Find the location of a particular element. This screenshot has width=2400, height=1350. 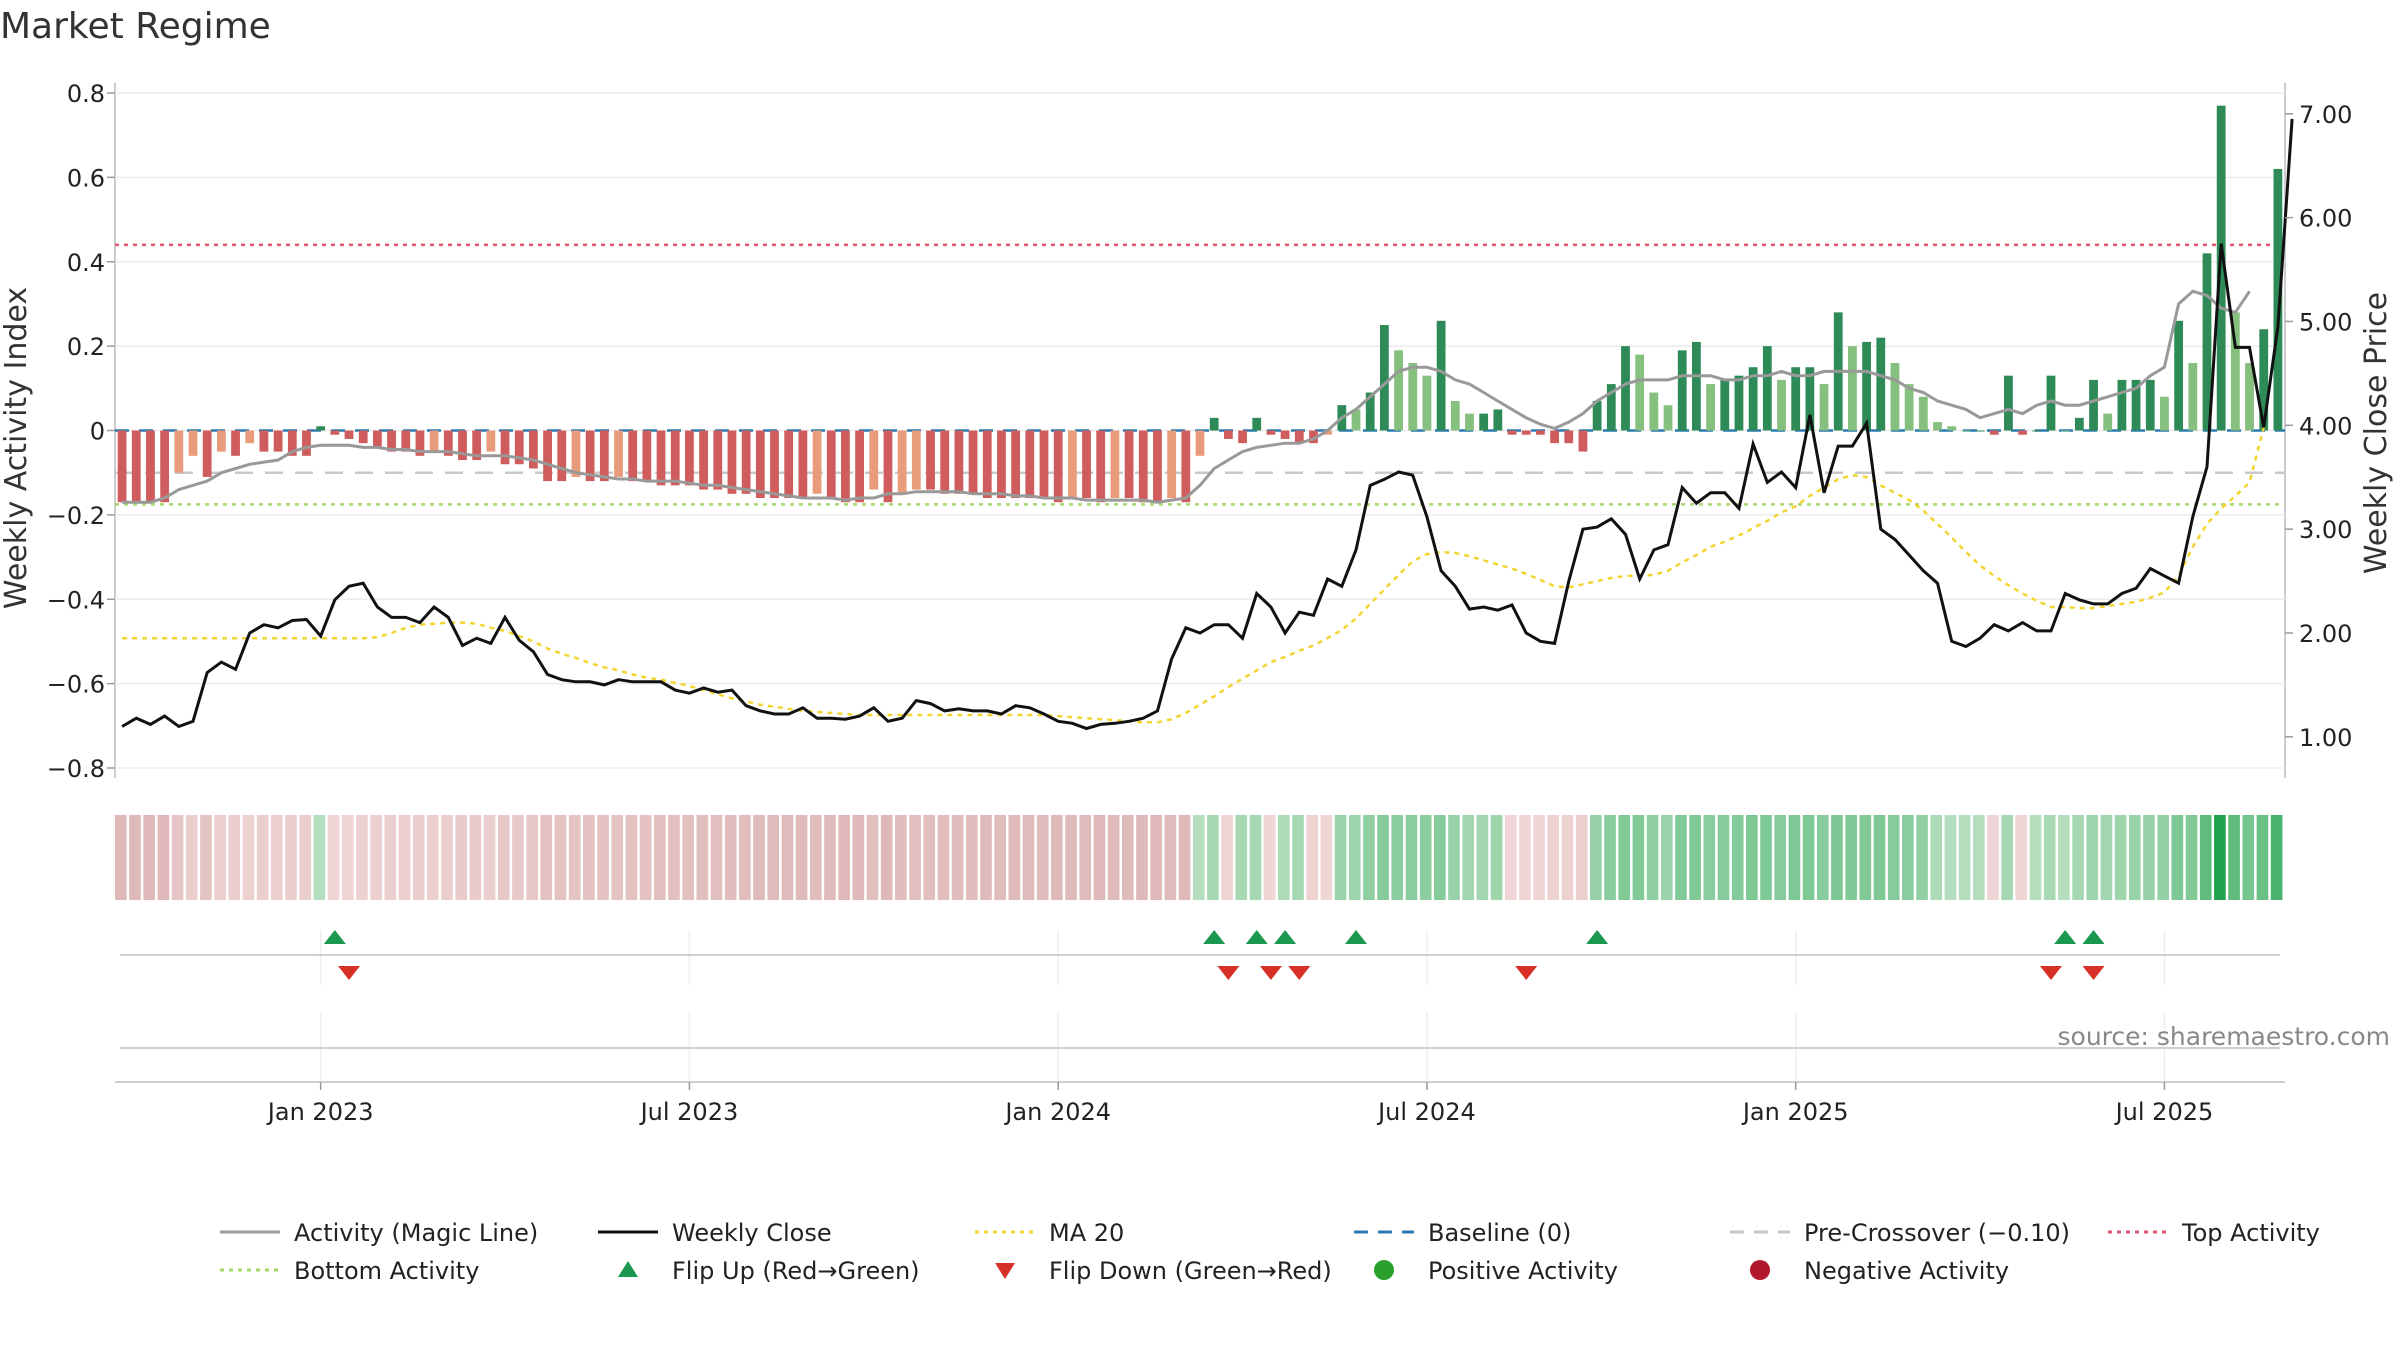

source-note: source: sharemaestro.com is located at coordinates (2224, 1036).